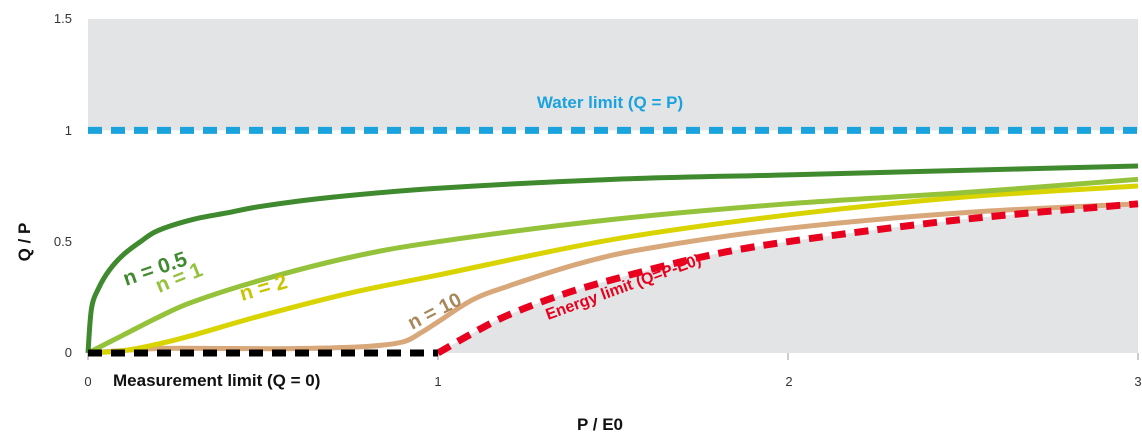 The height and width of the screenshot is (436, 1142). I want to click on x-tick-label: 2, so click(788, 381).